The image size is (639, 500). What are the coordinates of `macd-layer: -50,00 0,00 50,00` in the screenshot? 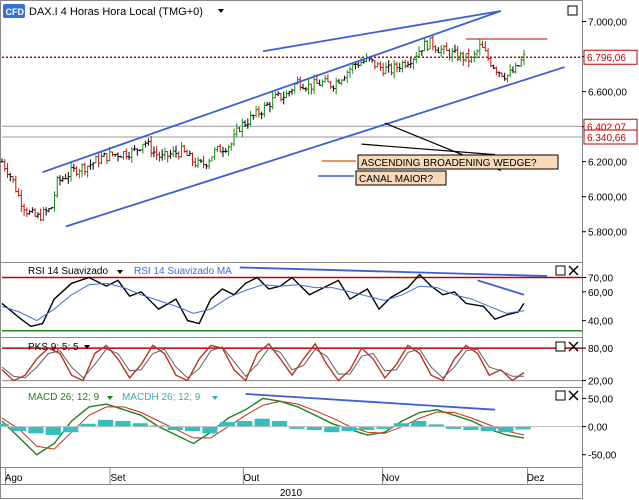 It's located at (308, 427).